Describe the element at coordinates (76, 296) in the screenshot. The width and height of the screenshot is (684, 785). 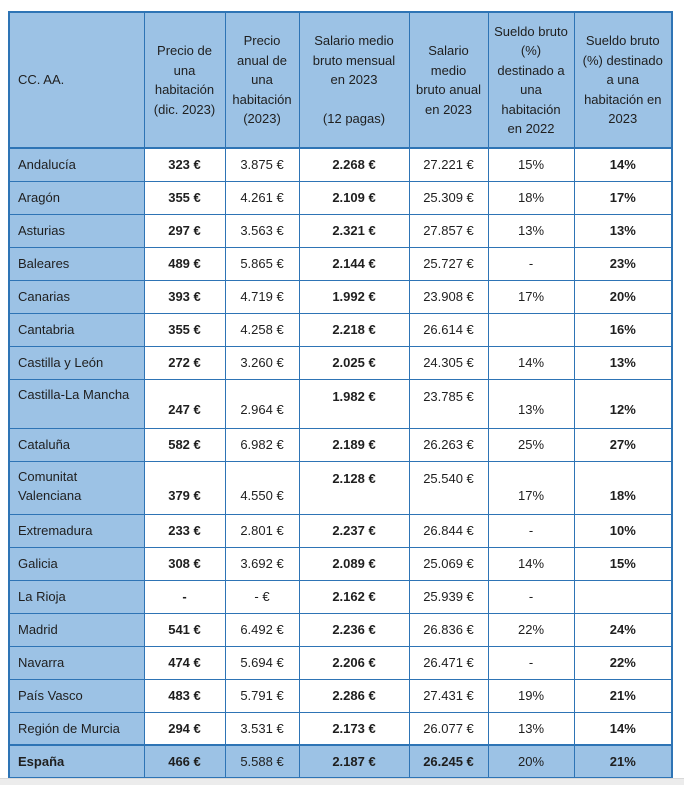
I see `region-cell: Canarias` at that location.